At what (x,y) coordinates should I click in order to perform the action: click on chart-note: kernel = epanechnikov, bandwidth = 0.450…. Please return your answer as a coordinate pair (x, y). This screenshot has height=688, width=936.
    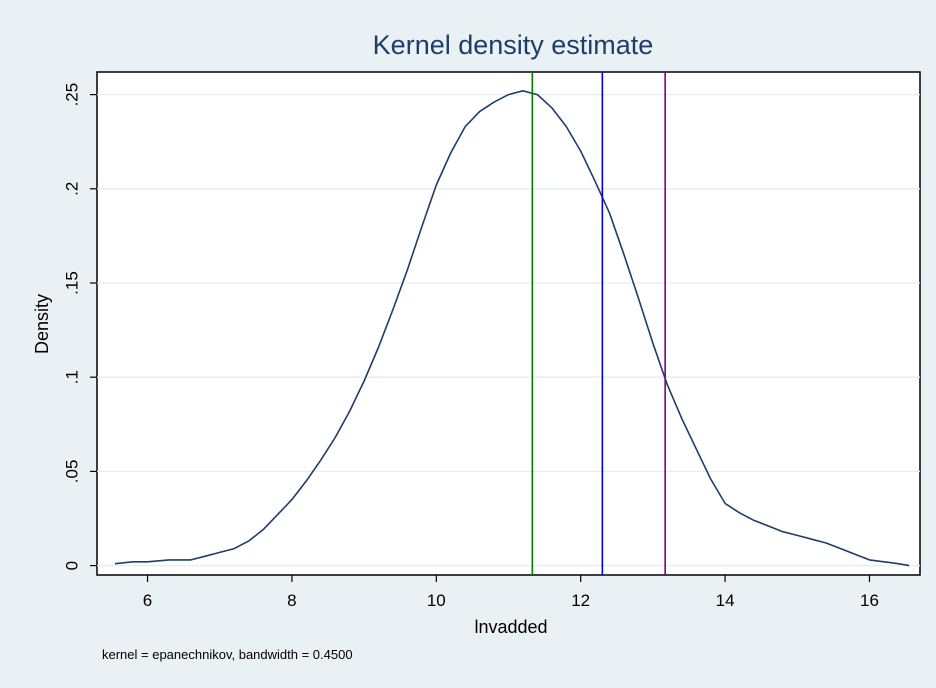
    Looking at the image, I should click on (227, 654).